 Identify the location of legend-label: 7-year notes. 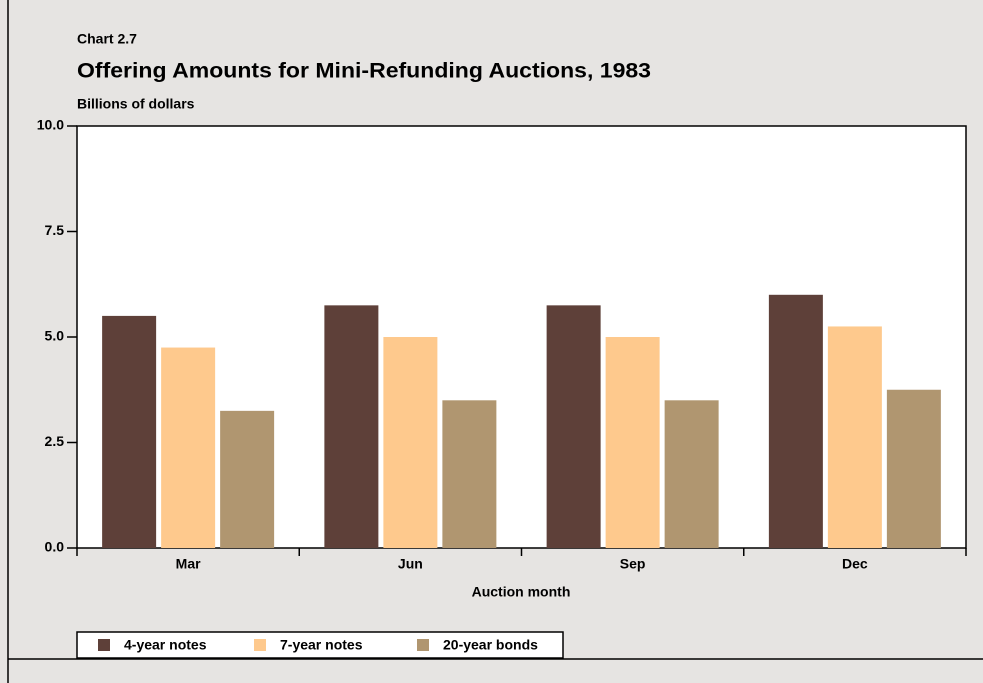
(321, 645).